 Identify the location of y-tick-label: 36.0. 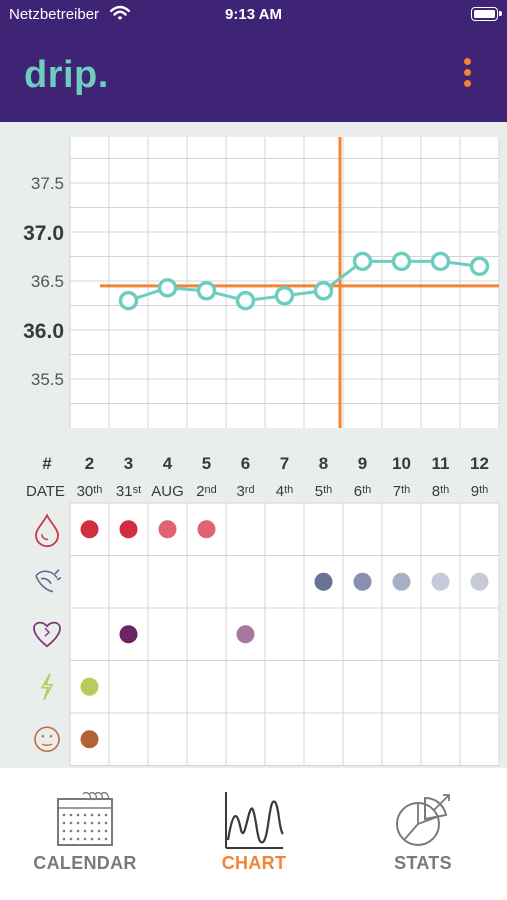
(43, 331).